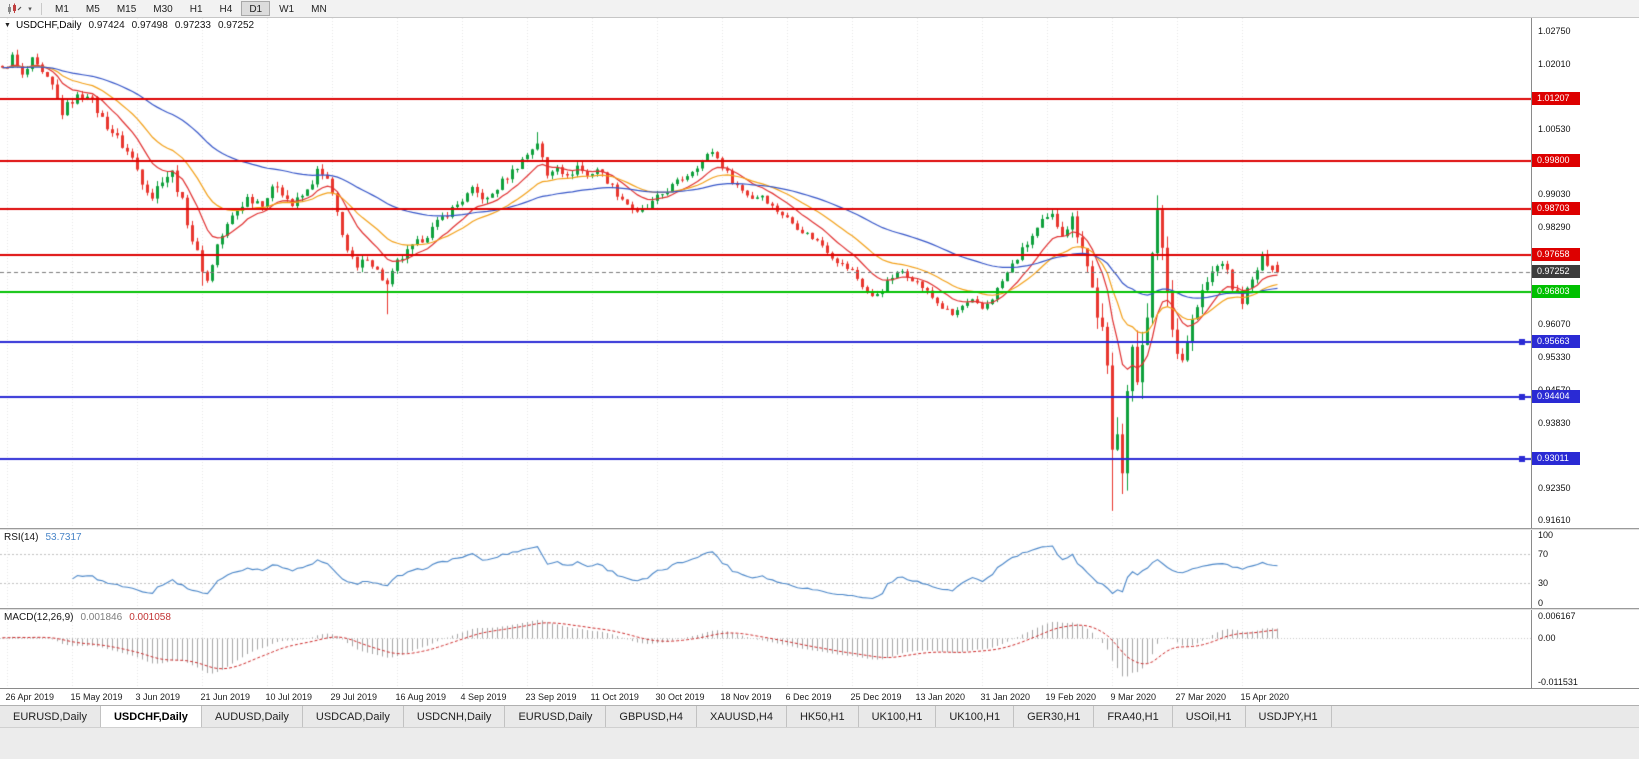 The height and width of the screenshot is (759, 1639). What do you see at coordinates (289, 697) in the screenshot?
I see `x-axis-label: 10 Jul 2019` at bounding box center [289, 697].